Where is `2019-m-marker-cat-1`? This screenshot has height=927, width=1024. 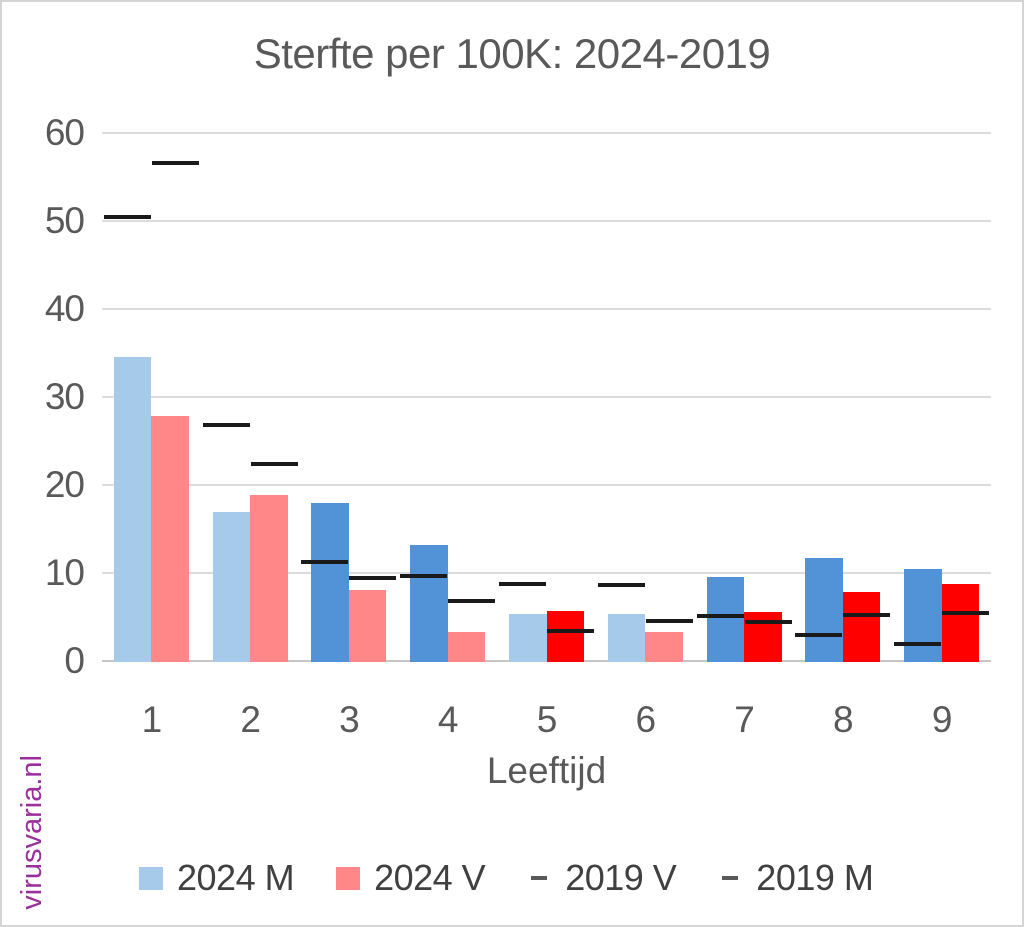
2019-m-marker-cat-1 is located at coordinates (127, 217).